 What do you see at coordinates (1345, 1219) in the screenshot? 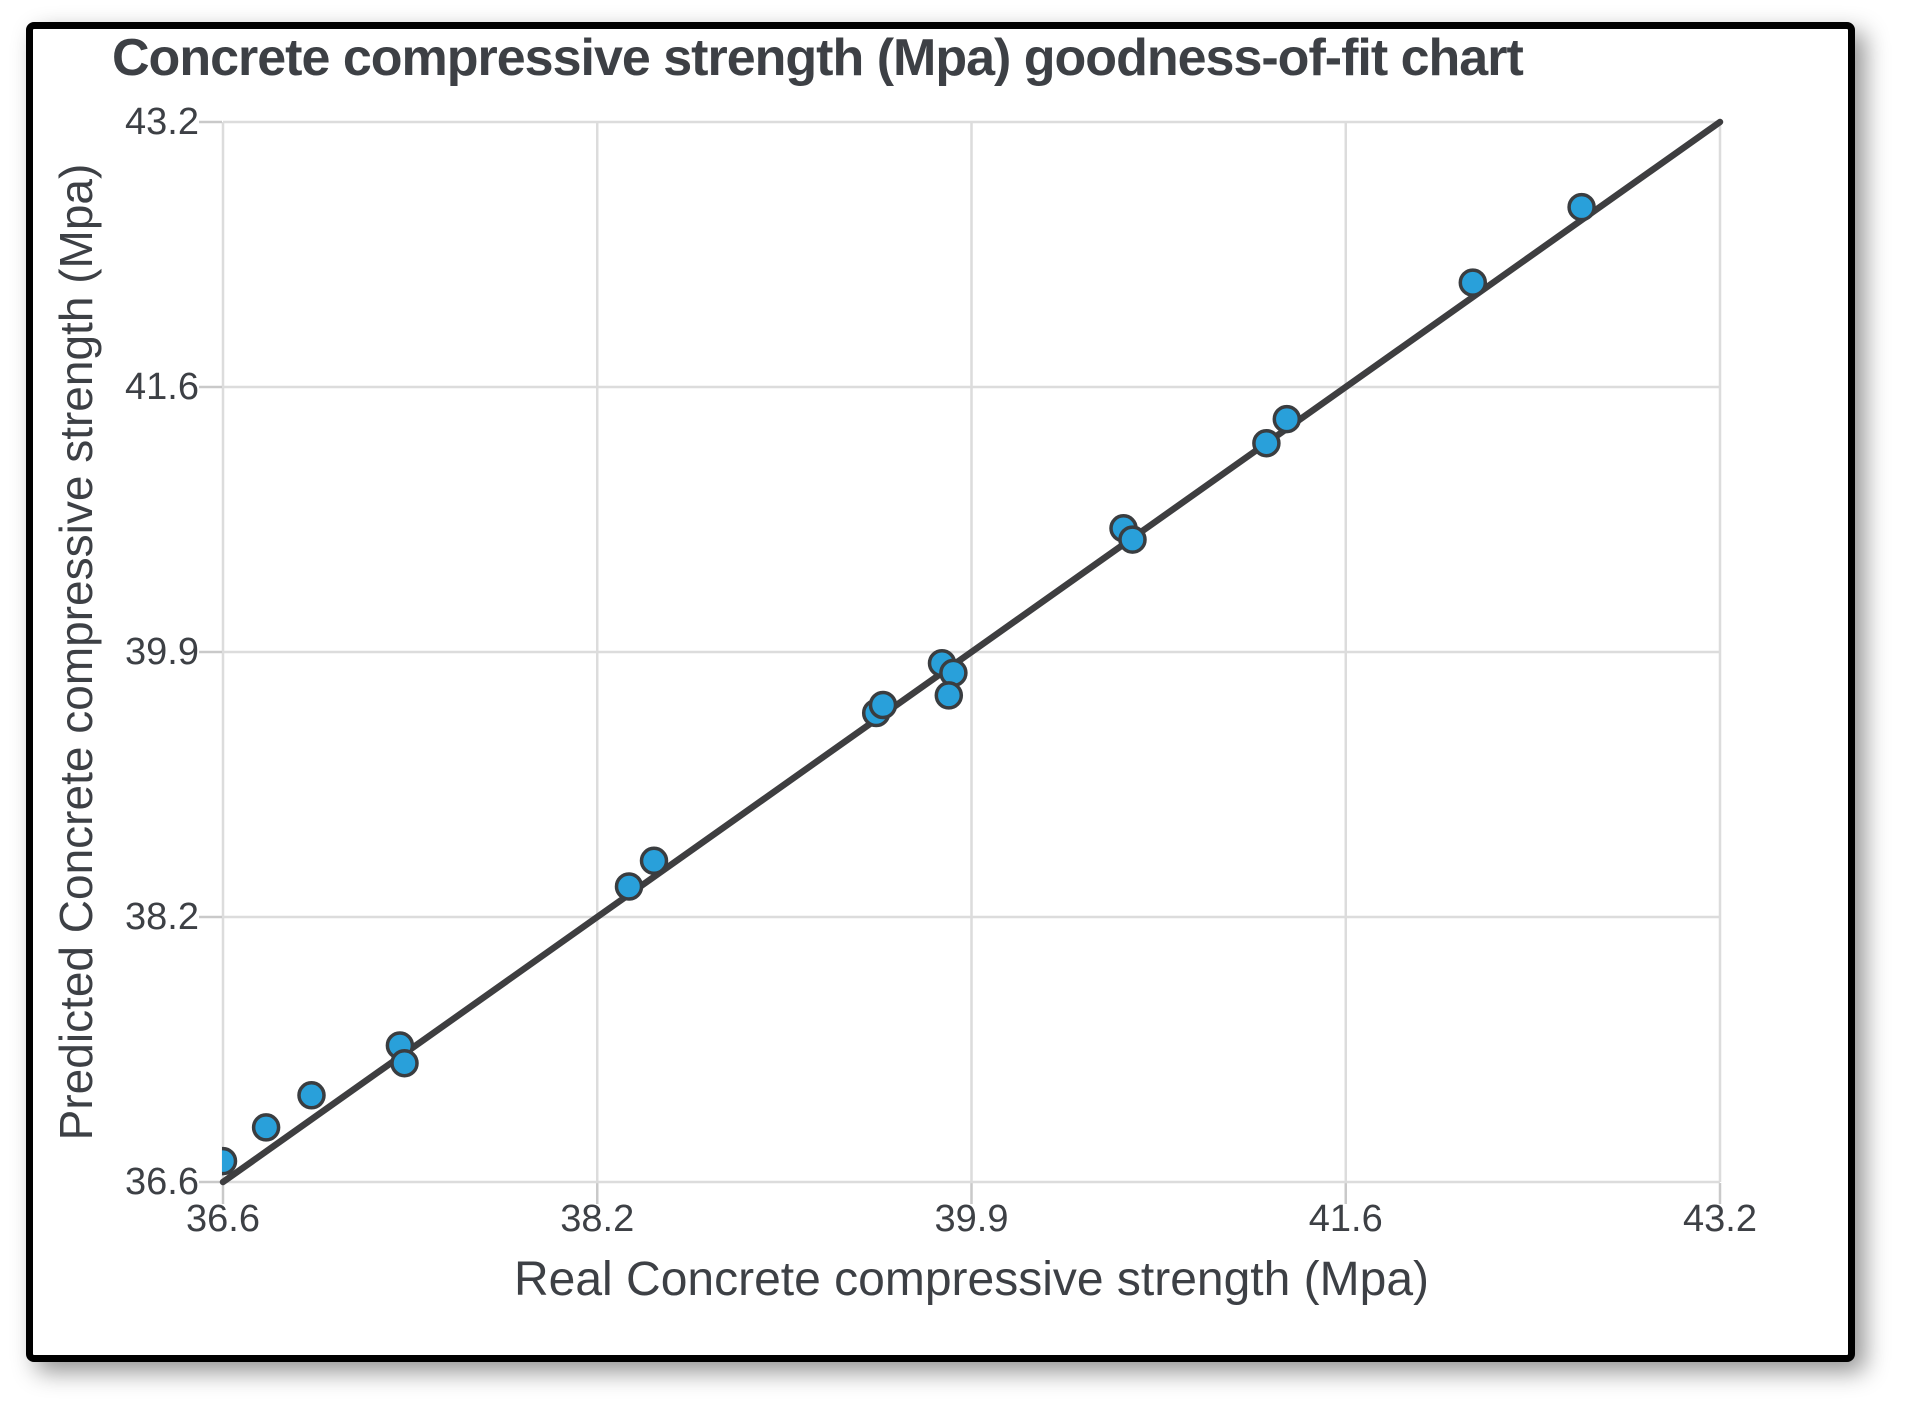
I see `x-tick-label: 41.6` at bounding box center [1345, 1219].